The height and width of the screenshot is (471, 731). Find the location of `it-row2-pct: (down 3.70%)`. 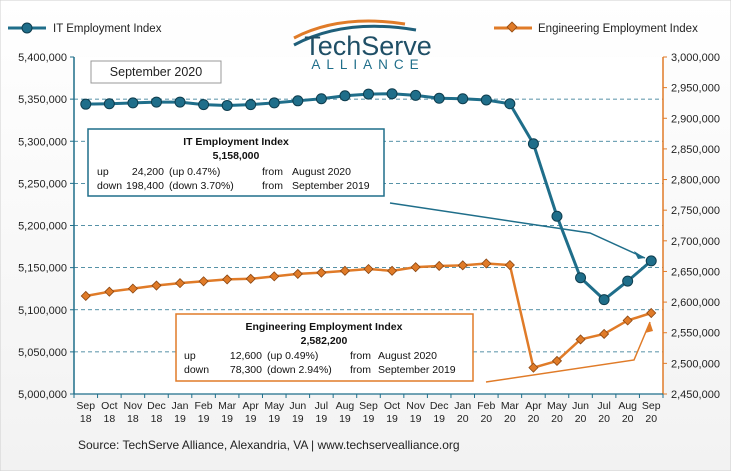

it-row2-pct: (down 3.70%) is located at coordinates (201, 186).